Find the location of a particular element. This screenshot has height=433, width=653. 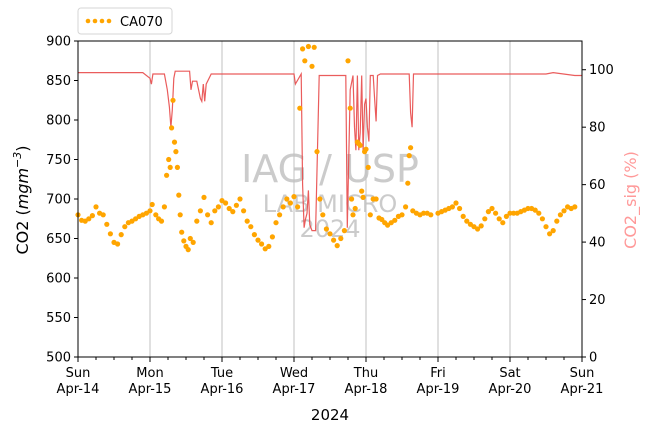

y-tick-label: 700 is located at coordinates (58, 200).